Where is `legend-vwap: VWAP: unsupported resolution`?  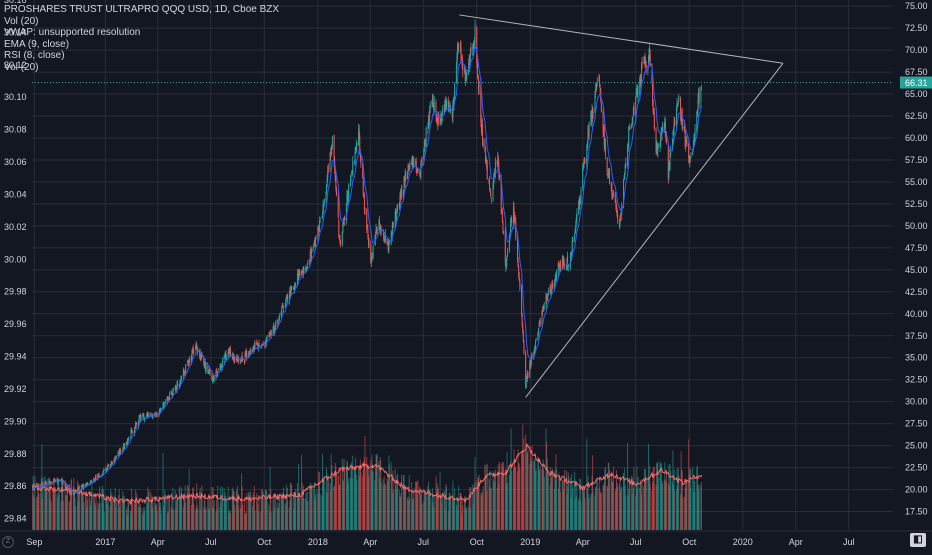
legend-vwap: VWAP: unsupported resolution is located at coordinates (72, 33).